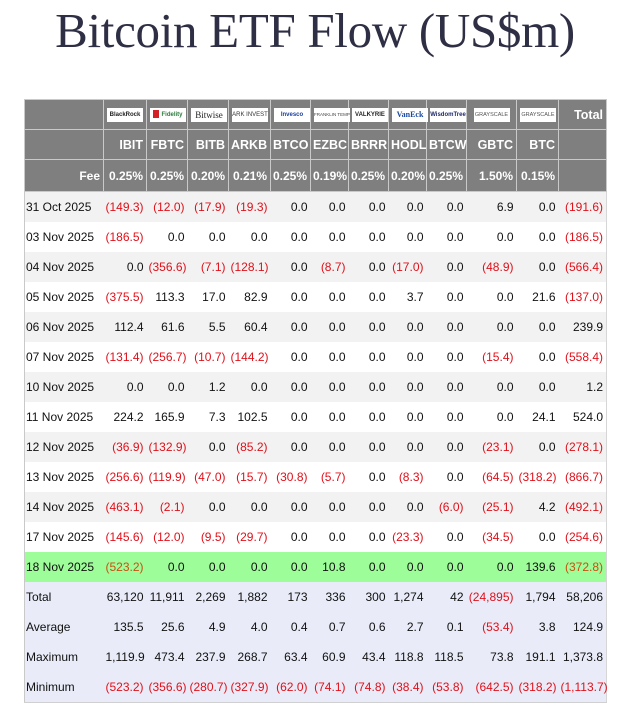 The image size is (630, 721). I want to click on ticker-header: BTC, so click(537, 144).